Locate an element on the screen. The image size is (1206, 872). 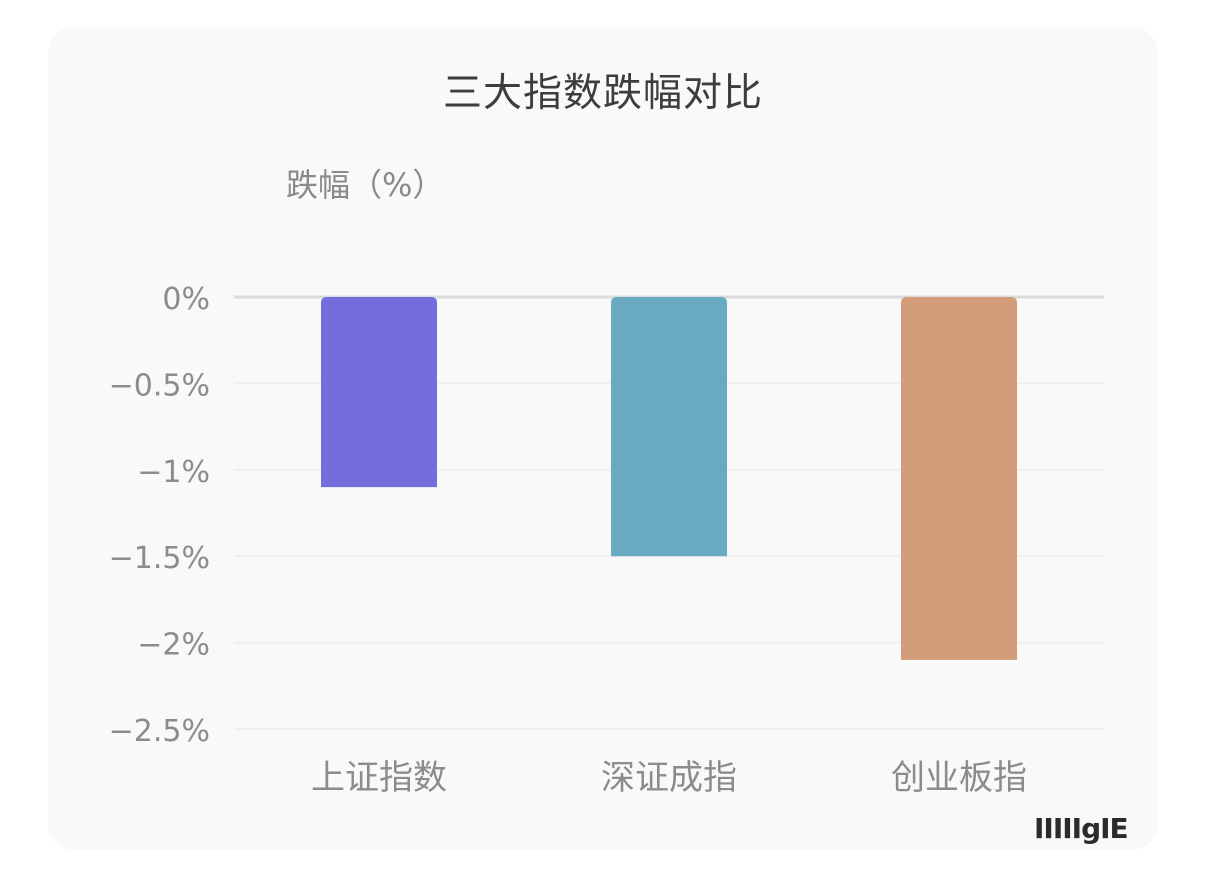
y-tick-label: −1% is located at coordinates (173, 472).